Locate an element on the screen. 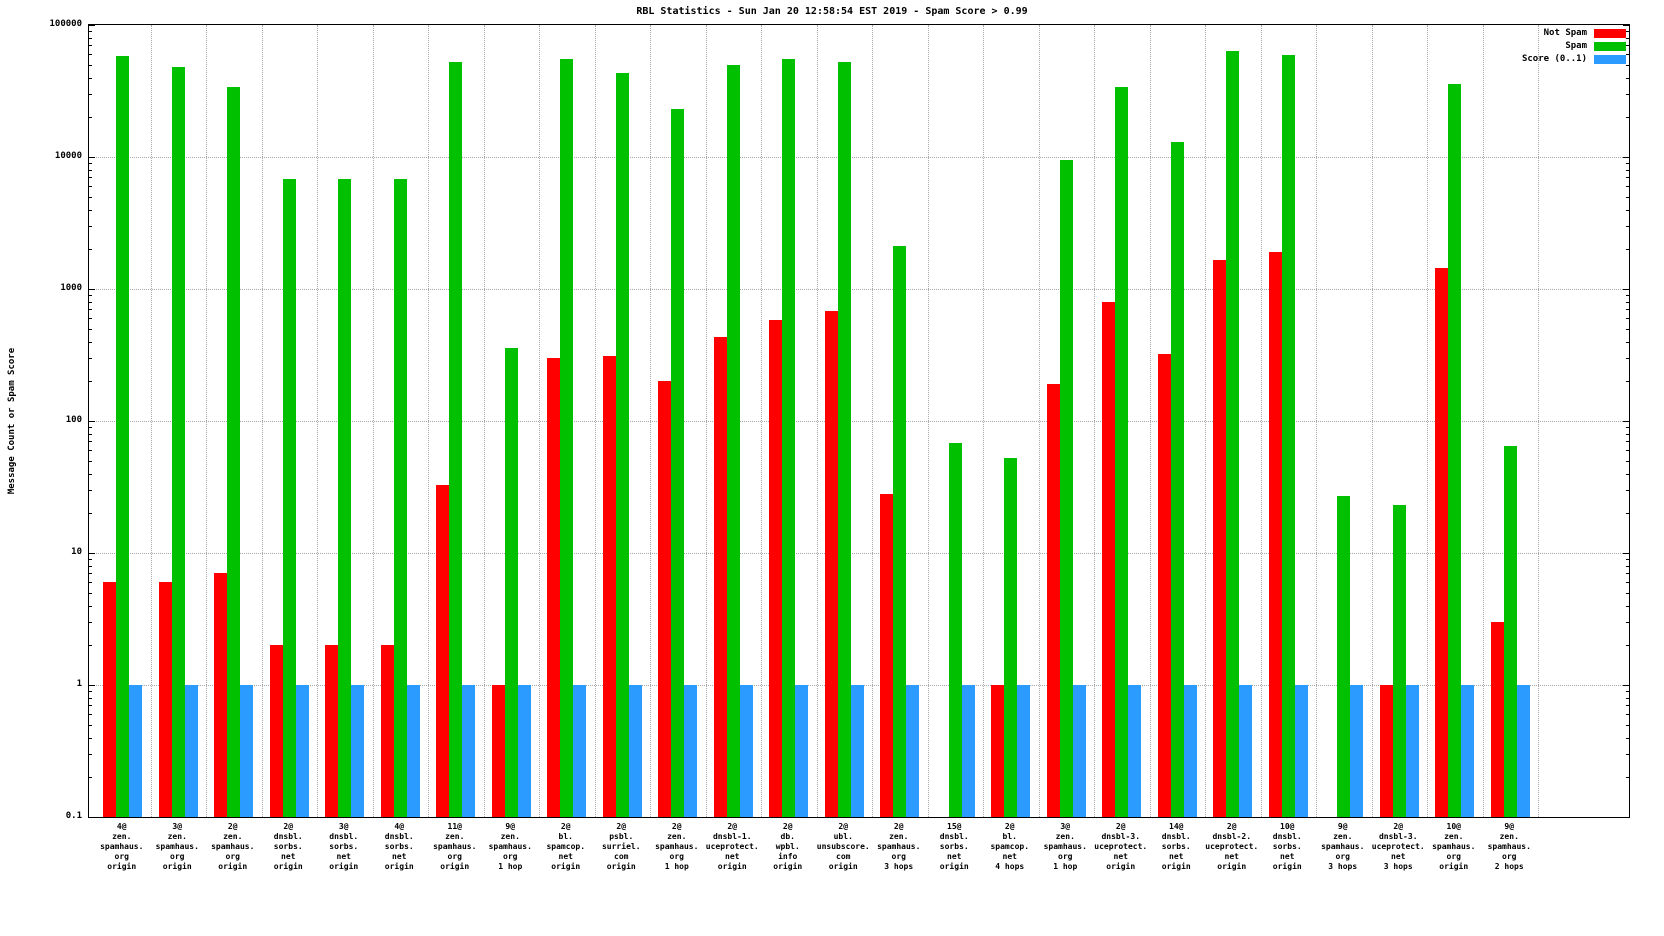  y-tick-label: 10 is located at coordinates (76, 552).